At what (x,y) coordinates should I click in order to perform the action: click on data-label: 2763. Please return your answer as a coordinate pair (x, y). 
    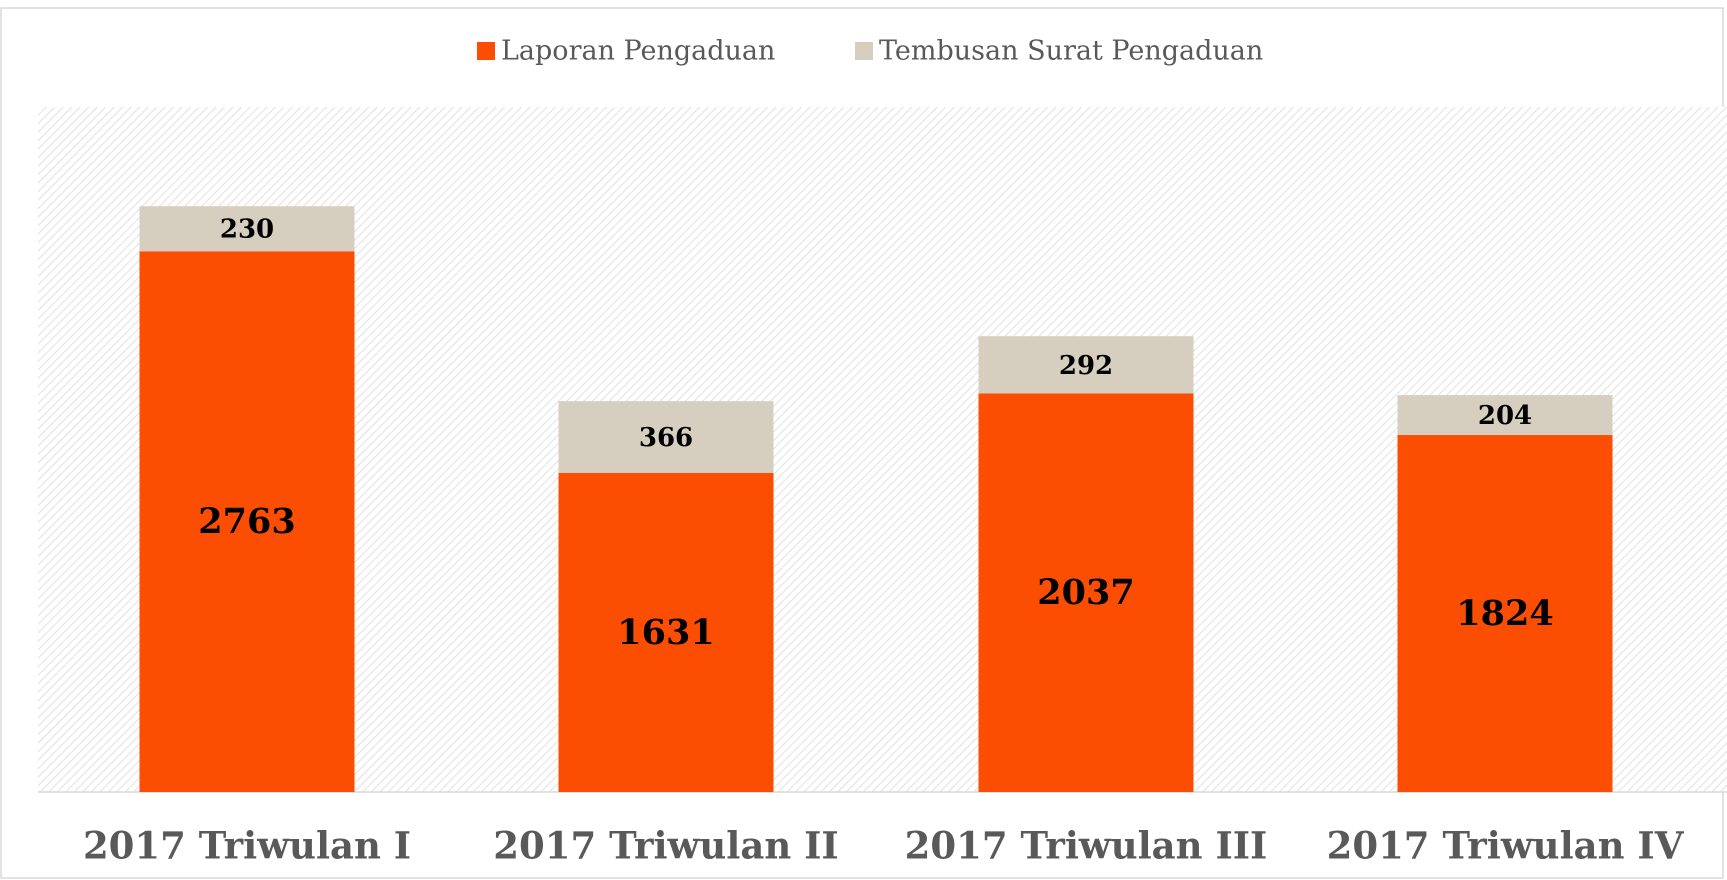
    Looking at the image, I should click on (246, 521).